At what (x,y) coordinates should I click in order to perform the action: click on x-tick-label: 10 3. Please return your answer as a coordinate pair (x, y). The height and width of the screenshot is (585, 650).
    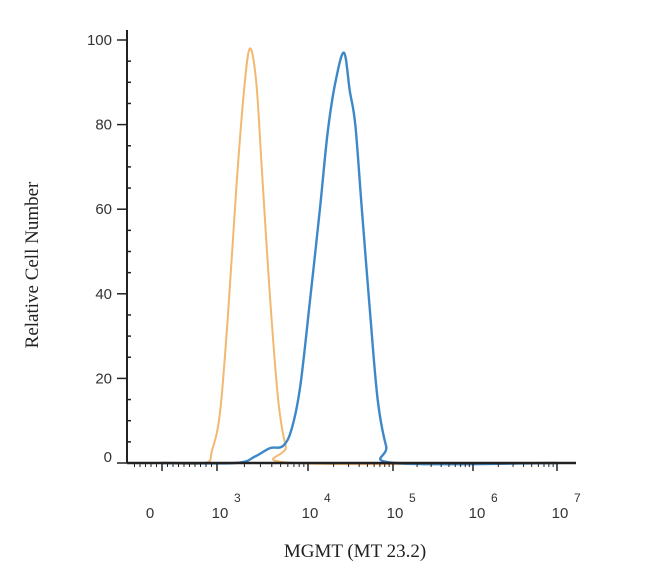
    Looking at the image, I should click on (226, 506).